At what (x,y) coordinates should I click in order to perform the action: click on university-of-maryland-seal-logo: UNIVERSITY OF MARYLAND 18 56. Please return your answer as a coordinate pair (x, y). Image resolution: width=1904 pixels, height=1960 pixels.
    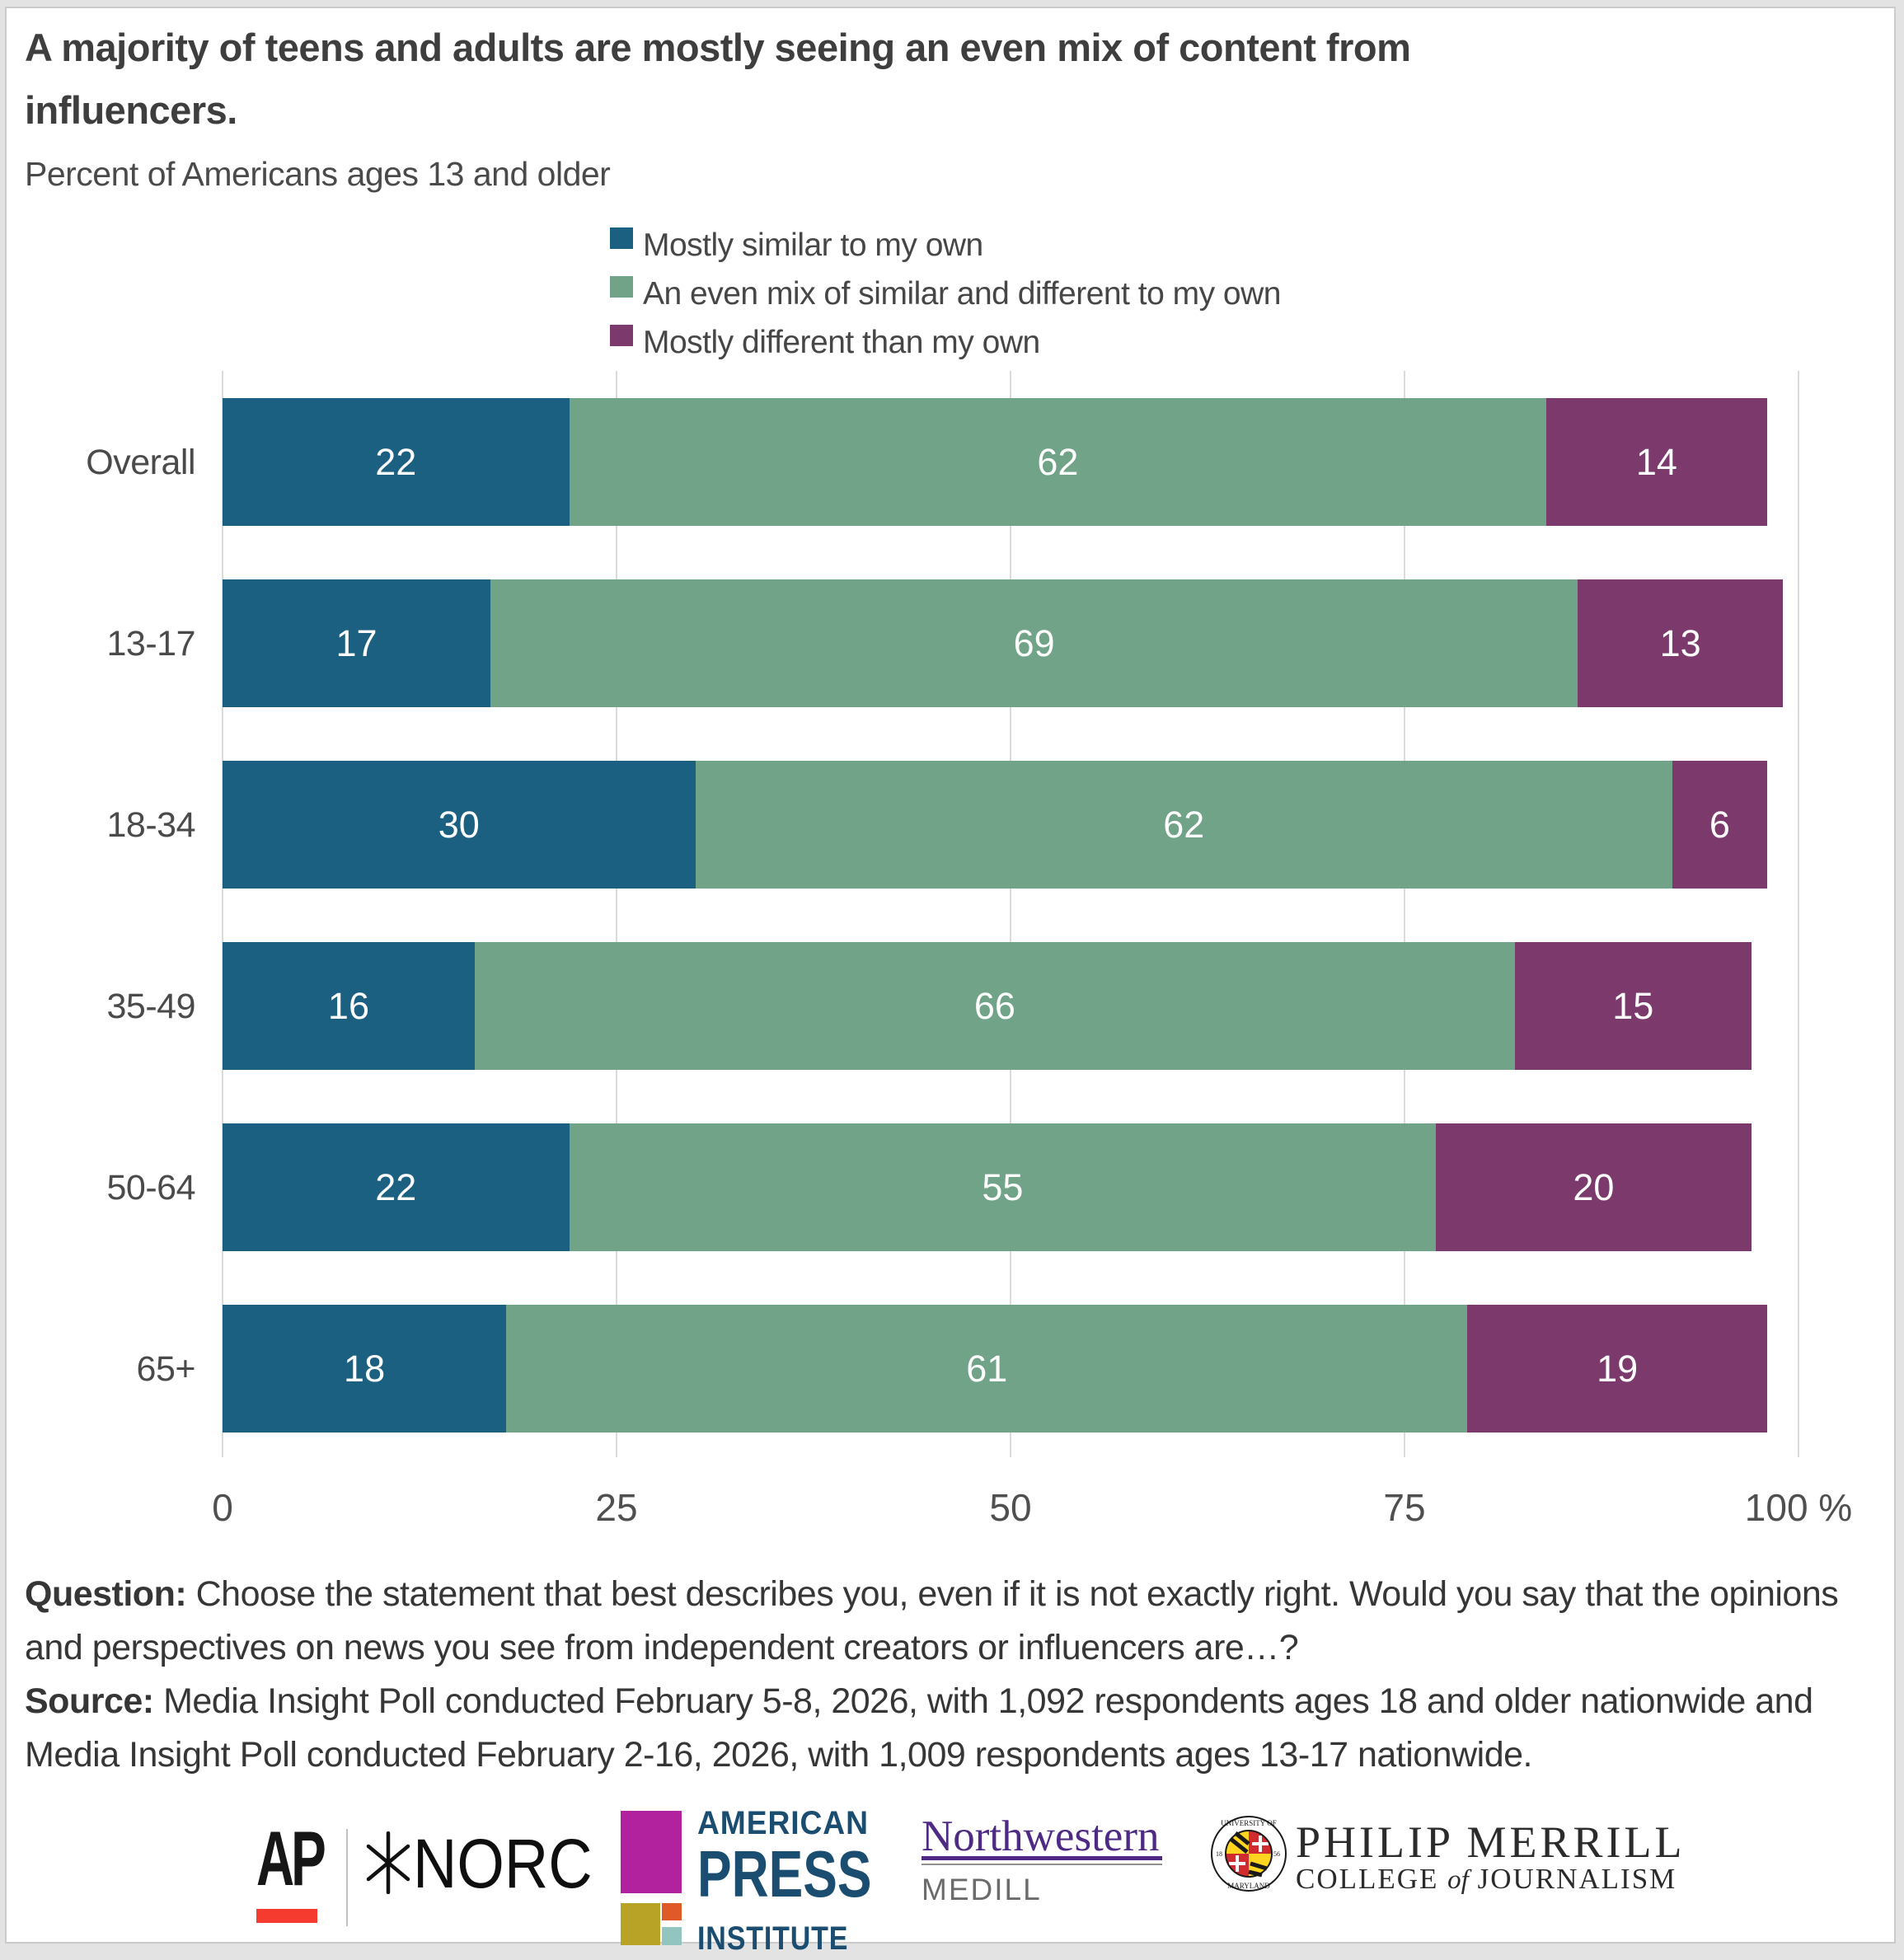
    Looking at the image, I should click on (1249, 1854).